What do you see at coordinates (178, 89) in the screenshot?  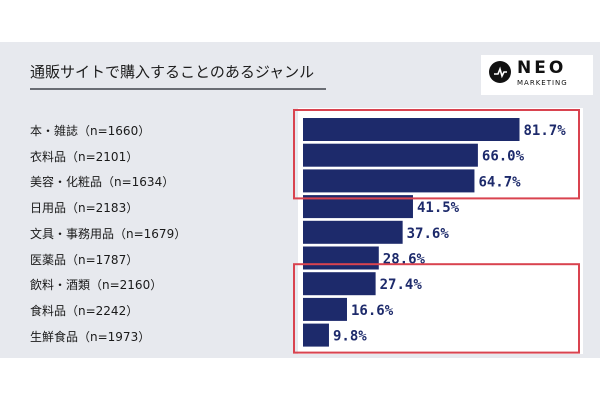 I see `title-underline` at bounding box center [178, 89].